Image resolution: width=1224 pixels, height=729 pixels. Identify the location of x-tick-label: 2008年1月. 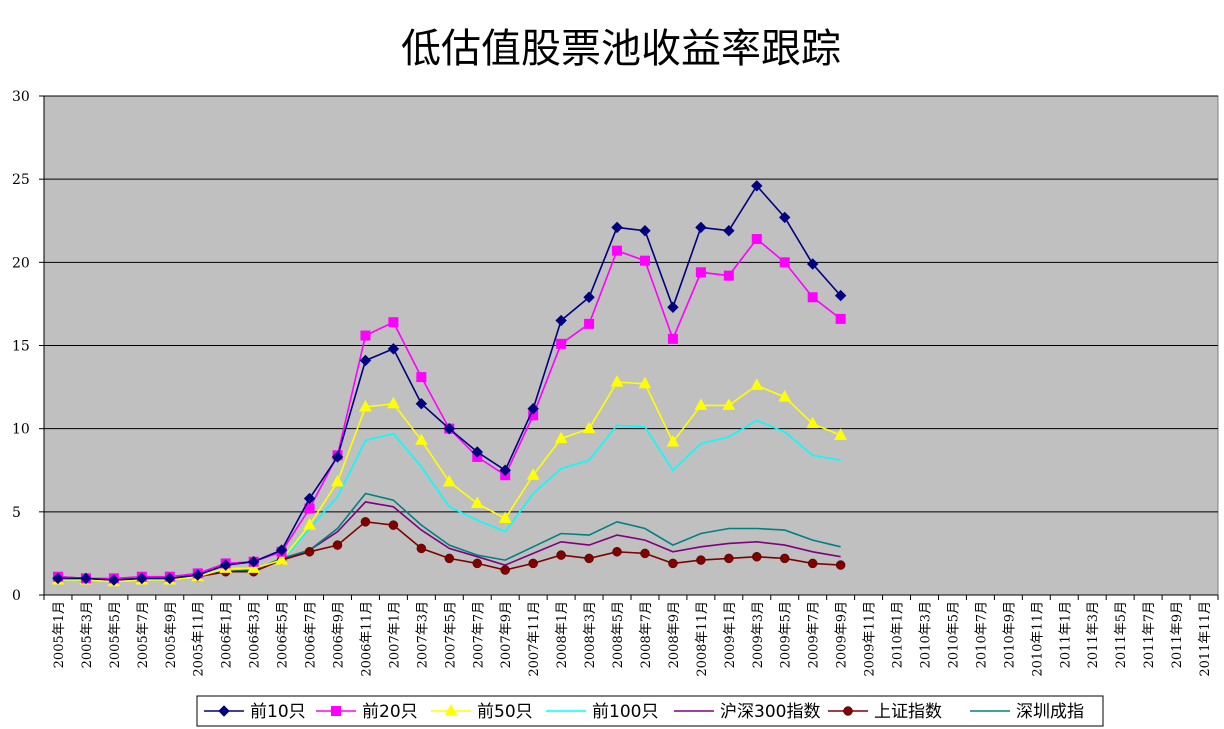
(562, 634).